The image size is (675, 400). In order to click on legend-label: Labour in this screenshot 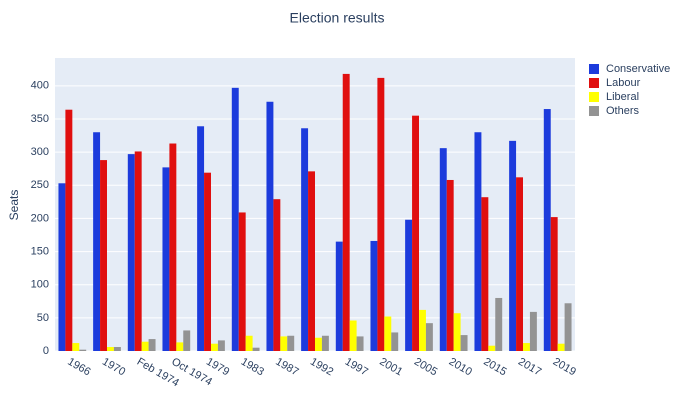, I will do `click(623, 83)`.